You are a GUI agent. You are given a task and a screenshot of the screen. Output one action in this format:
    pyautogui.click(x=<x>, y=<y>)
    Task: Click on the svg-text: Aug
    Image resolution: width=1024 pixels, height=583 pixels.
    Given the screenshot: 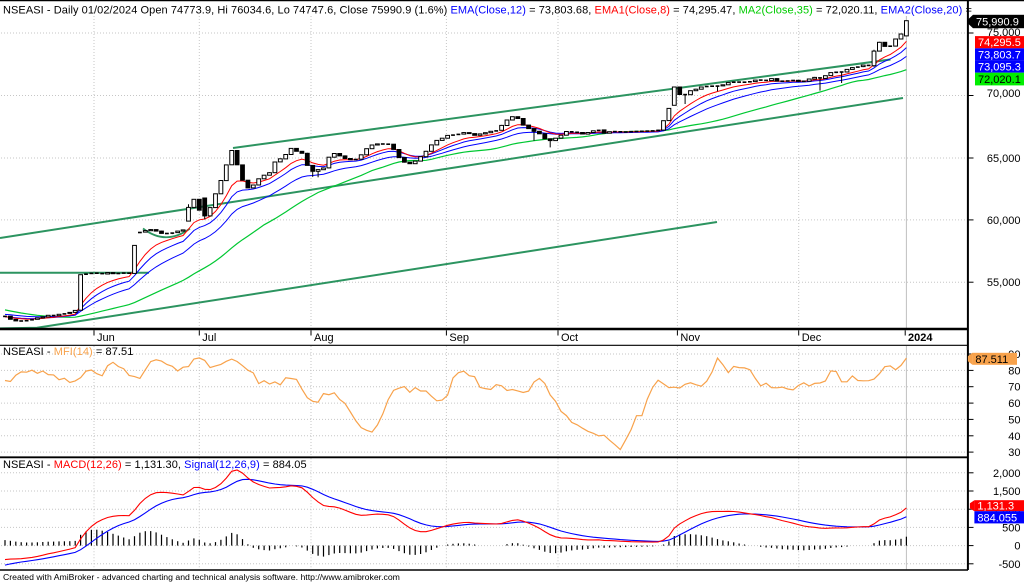 What is the action you would take?
    pyautogui.click(x=324, y=338)
    